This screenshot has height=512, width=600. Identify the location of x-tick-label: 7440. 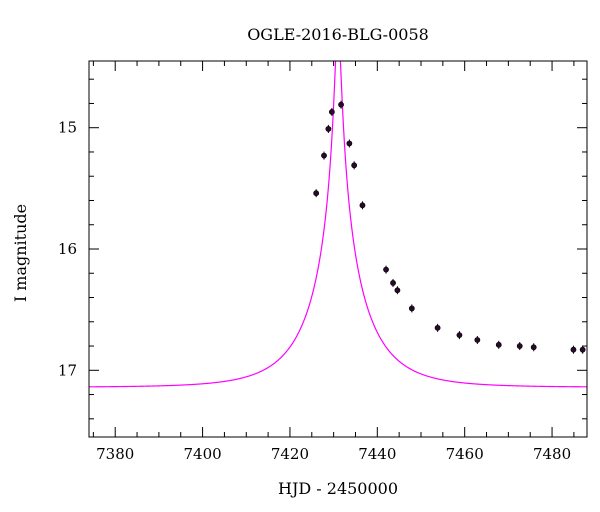
(377, 454).